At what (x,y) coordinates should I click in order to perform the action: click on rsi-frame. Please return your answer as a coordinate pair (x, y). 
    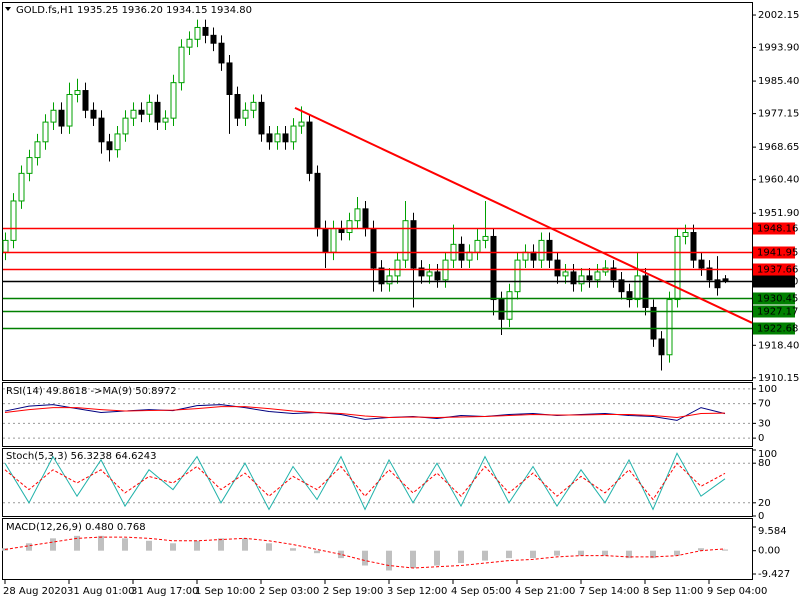
    Looking at the image, I should click on (377, 414).